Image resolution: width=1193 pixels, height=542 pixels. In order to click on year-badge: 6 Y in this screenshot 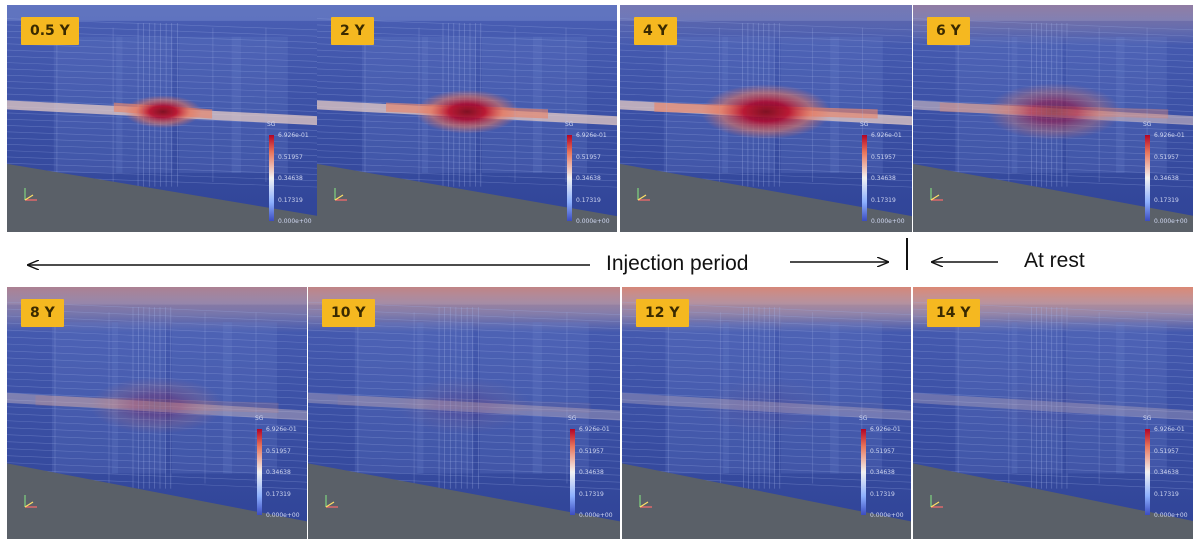, I will do `click(948, 31)`.